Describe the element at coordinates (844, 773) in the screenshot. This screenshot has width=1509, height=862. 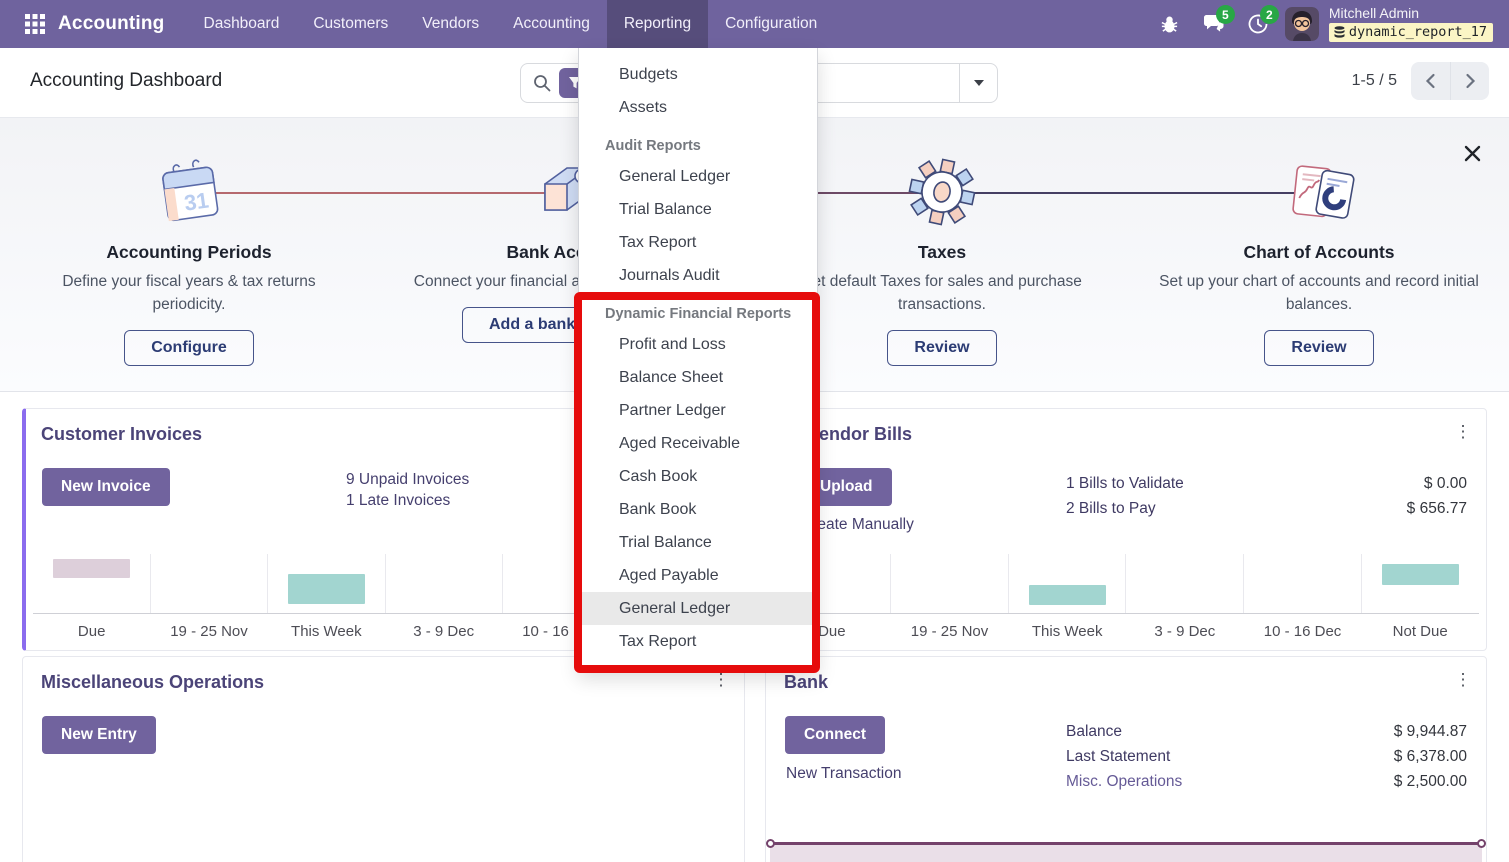
I see `new-transaction-link: New Transaction` at that location.